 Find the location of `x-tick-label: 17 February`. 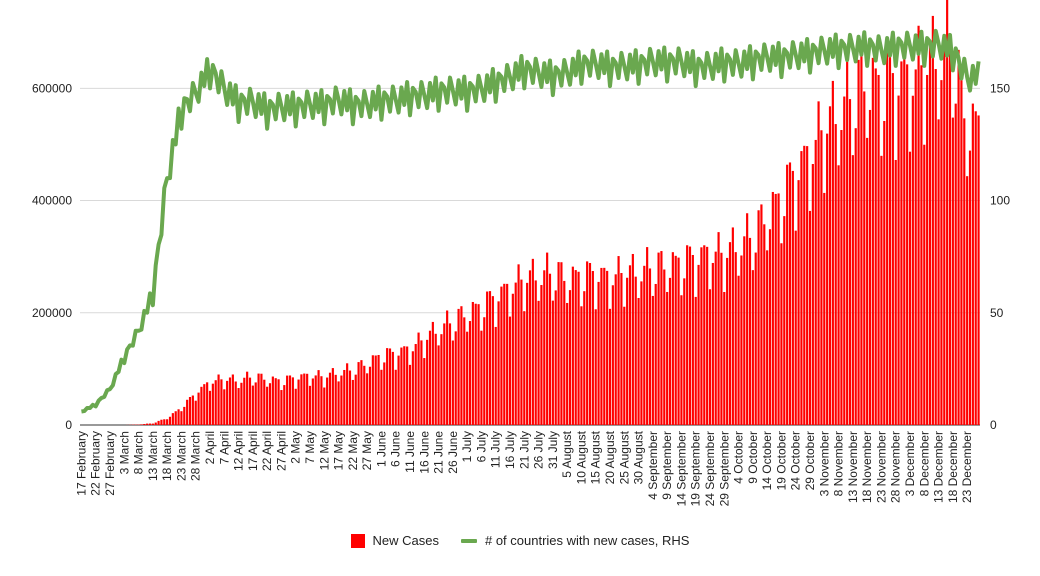

x-tick-label: 17 February is located at coordinates (81, 463).